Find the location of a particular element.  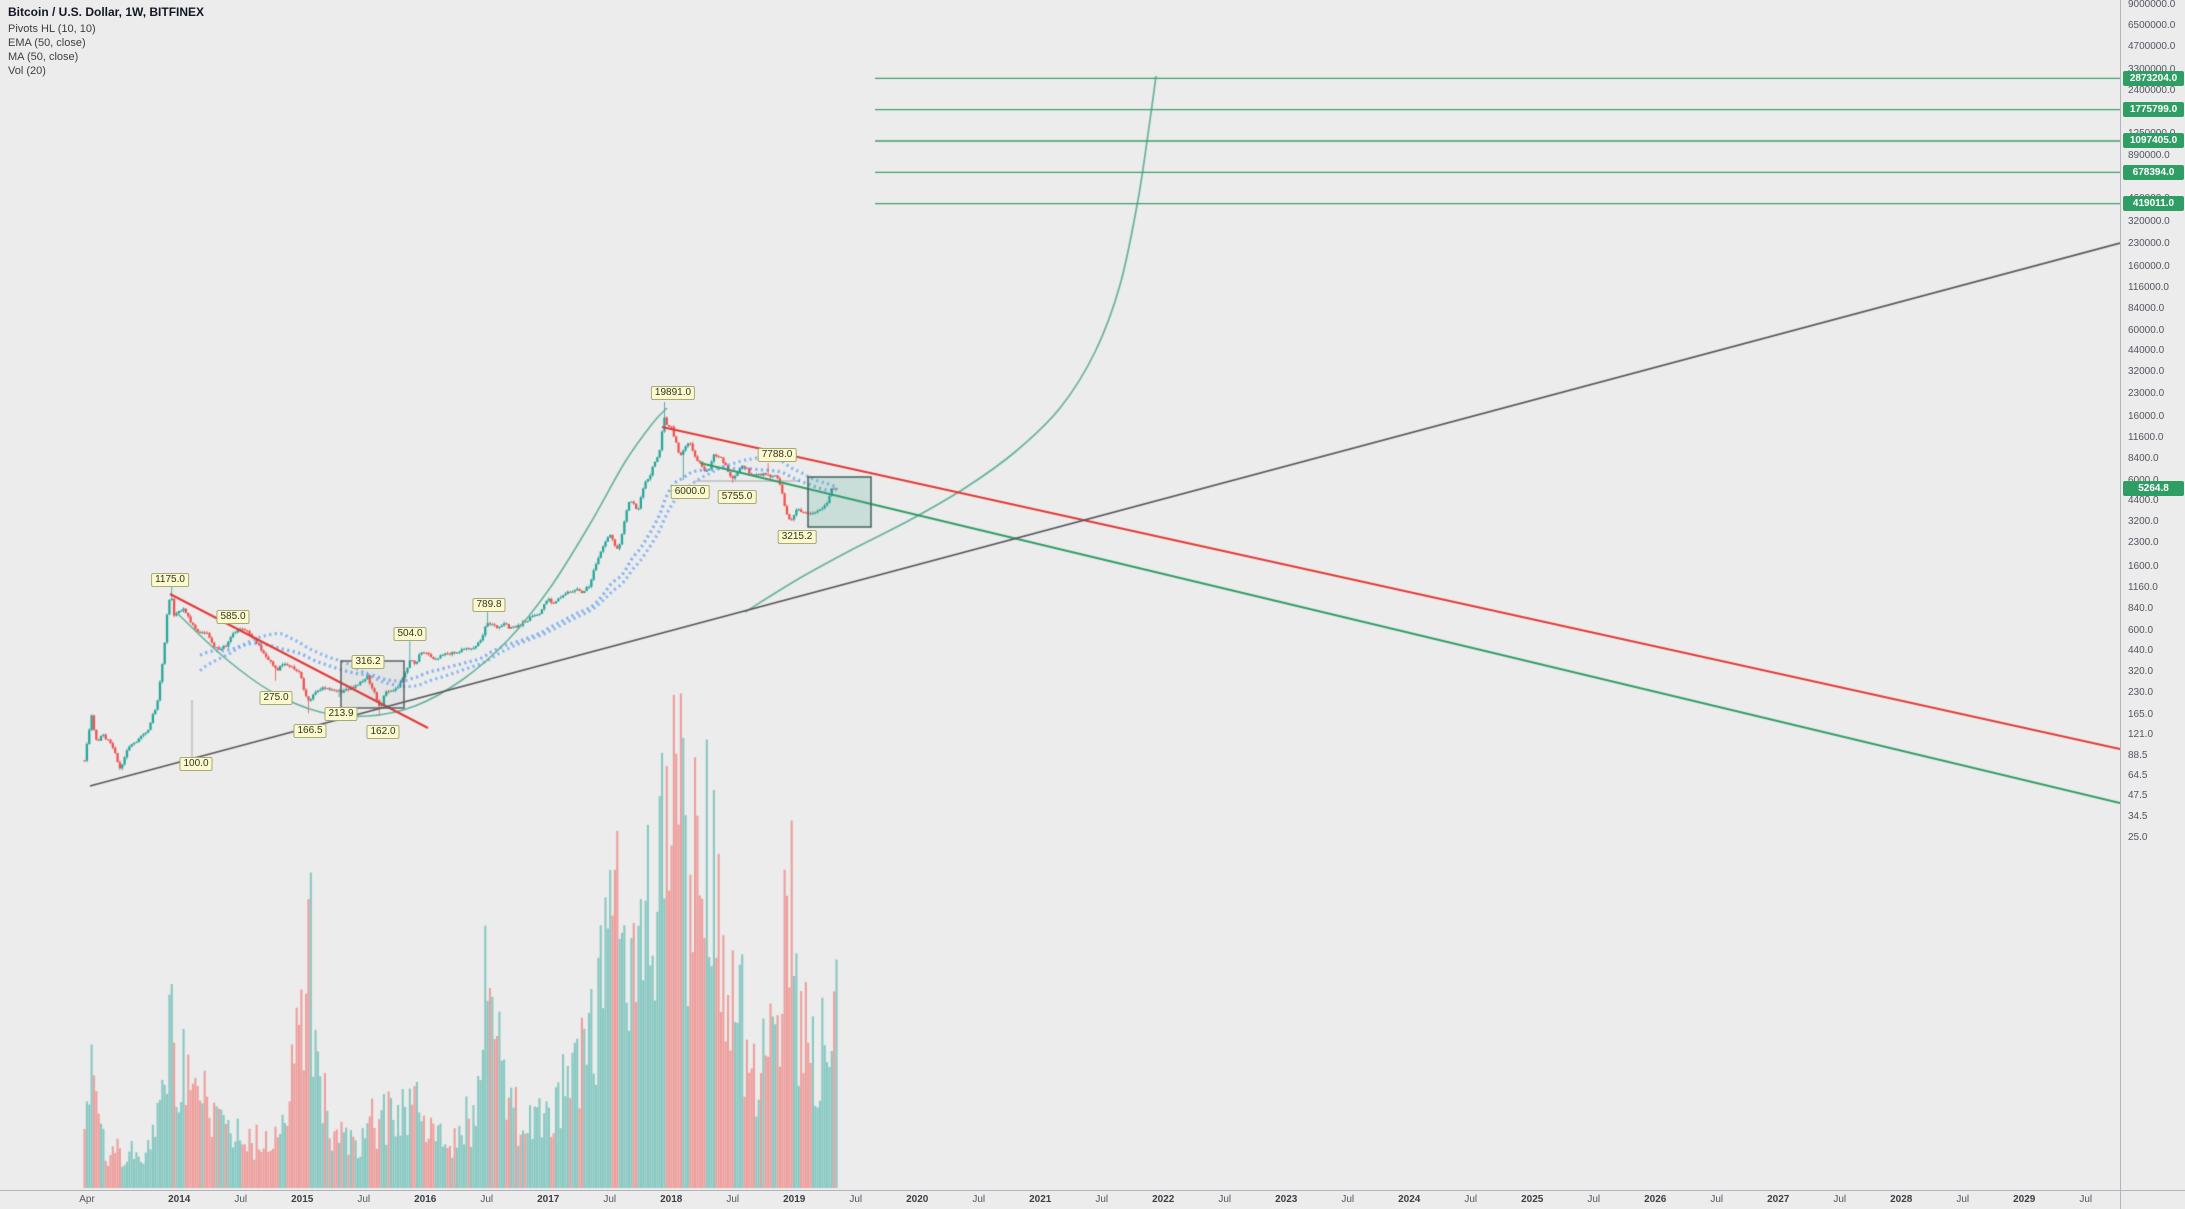

price-axis-tick: 60000.0 is located at coordinates (2146, 331).